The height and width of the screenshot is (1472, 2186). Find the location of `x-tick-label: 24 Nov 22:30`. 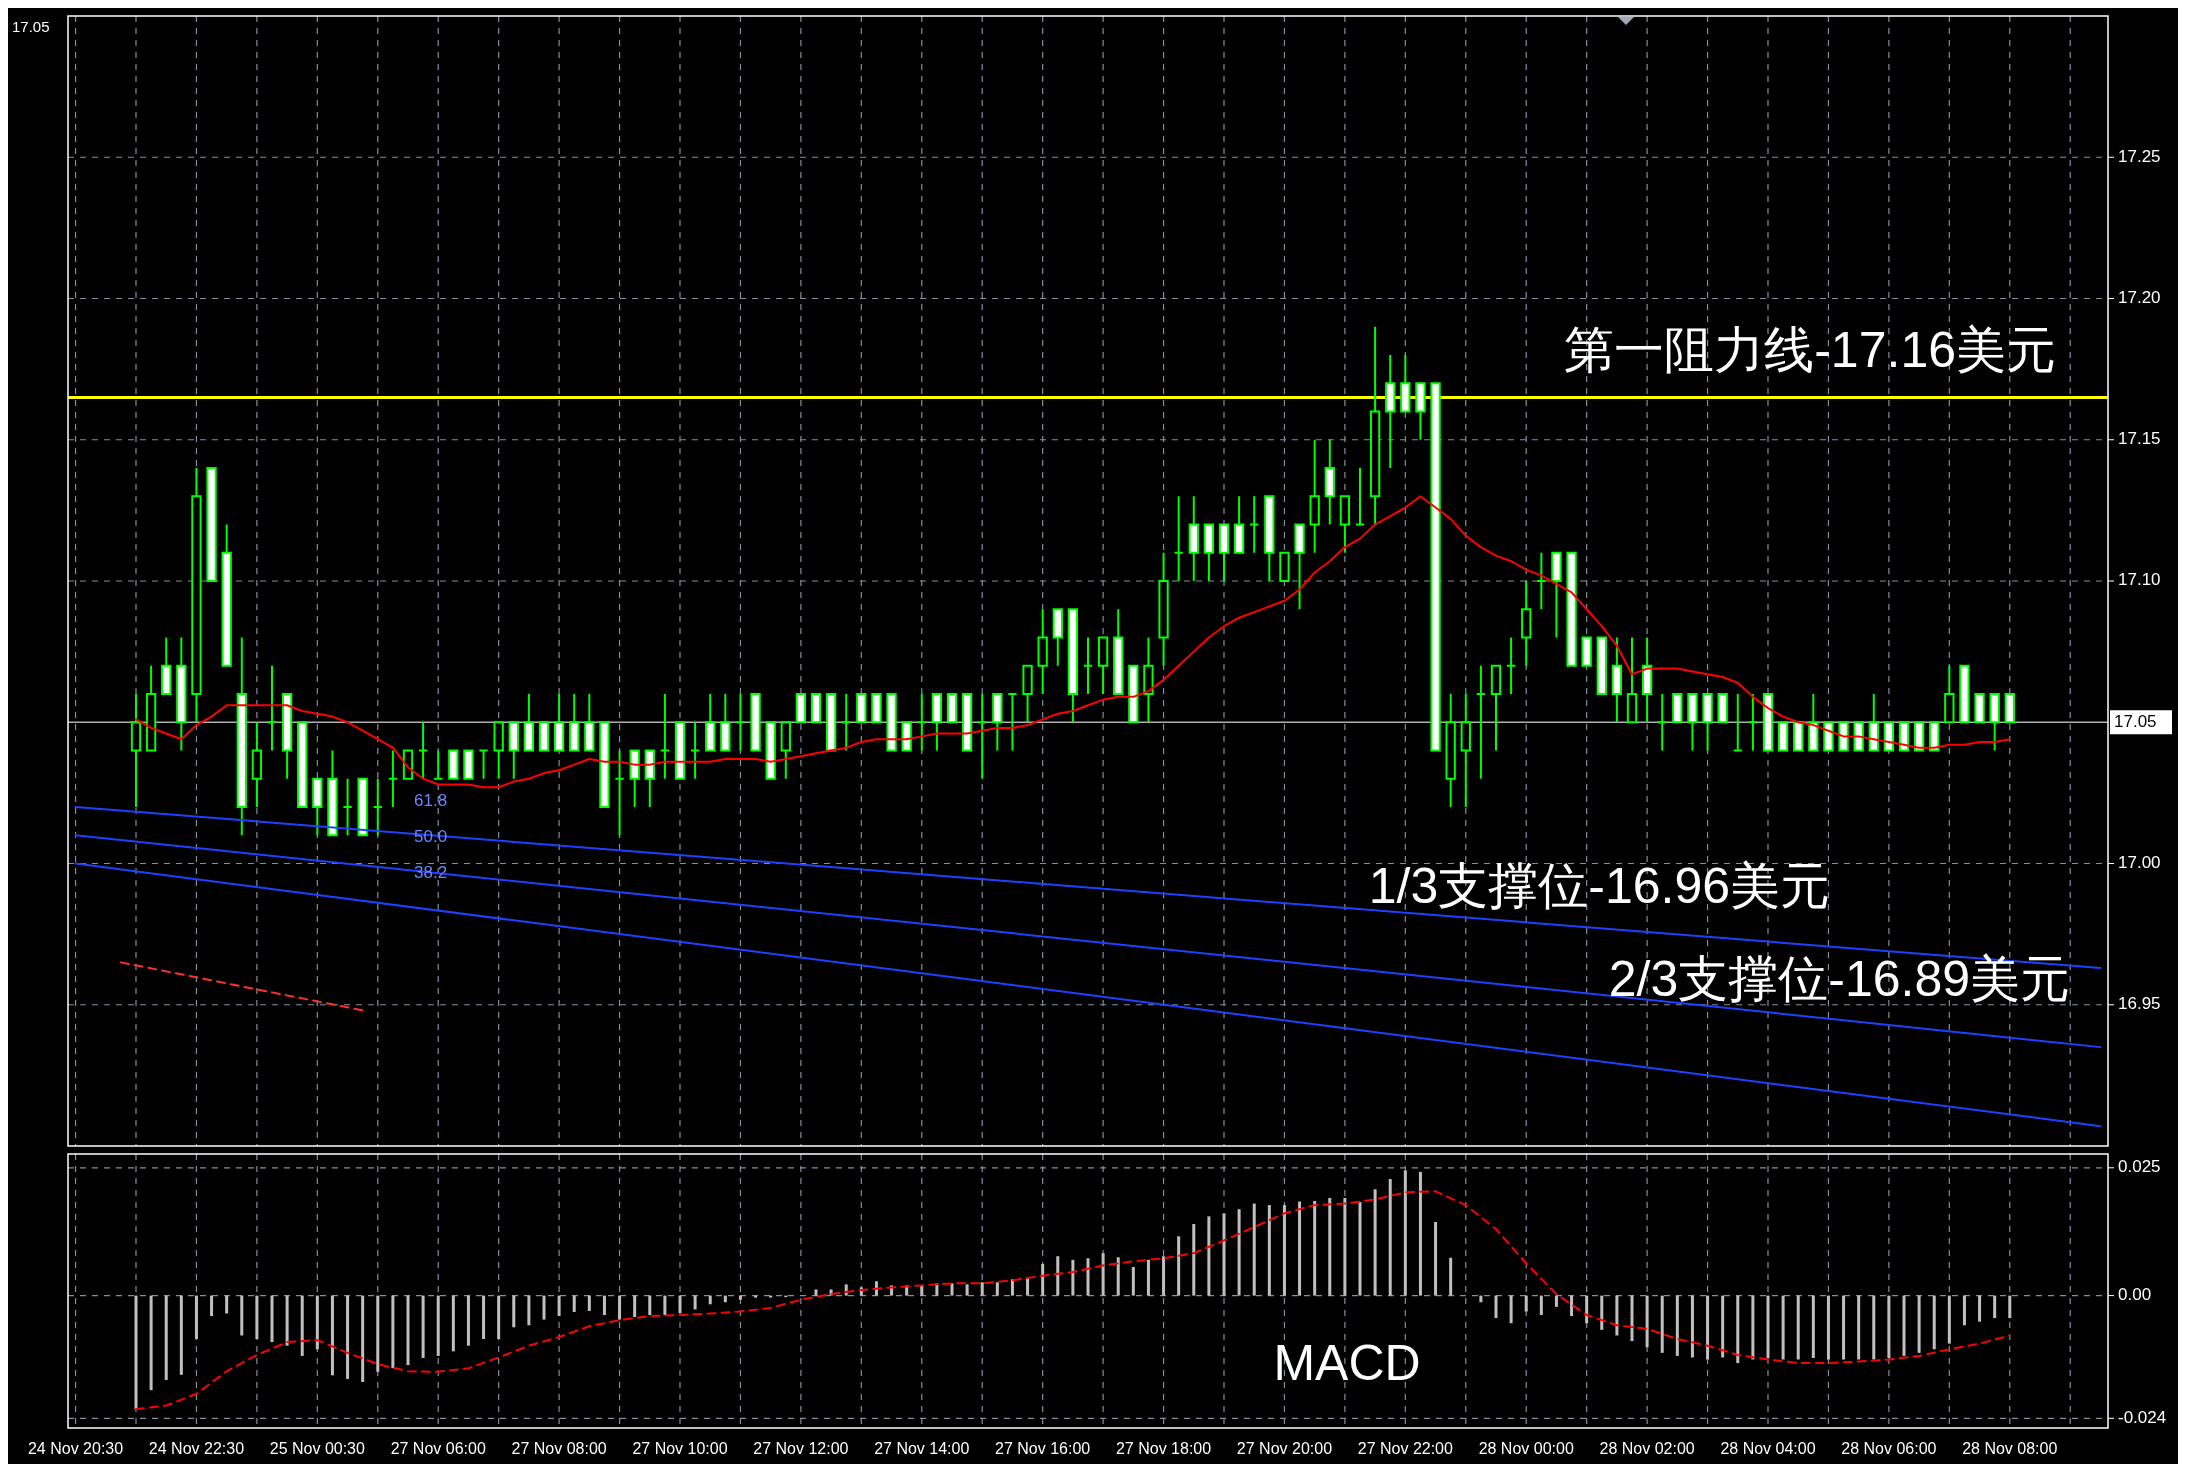

x-tick-label: 24 Nov 22:30 is located at coordinates (196, 1448).